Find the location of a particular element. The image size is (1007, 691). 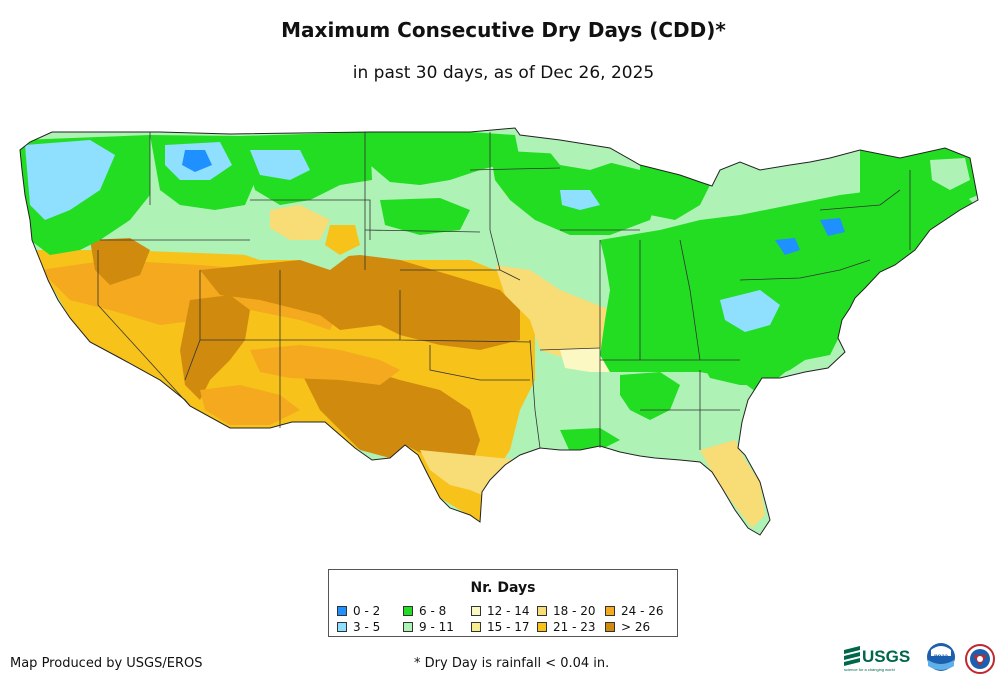

legend-item: 15 - 17 is located at coordinates (500, 627).